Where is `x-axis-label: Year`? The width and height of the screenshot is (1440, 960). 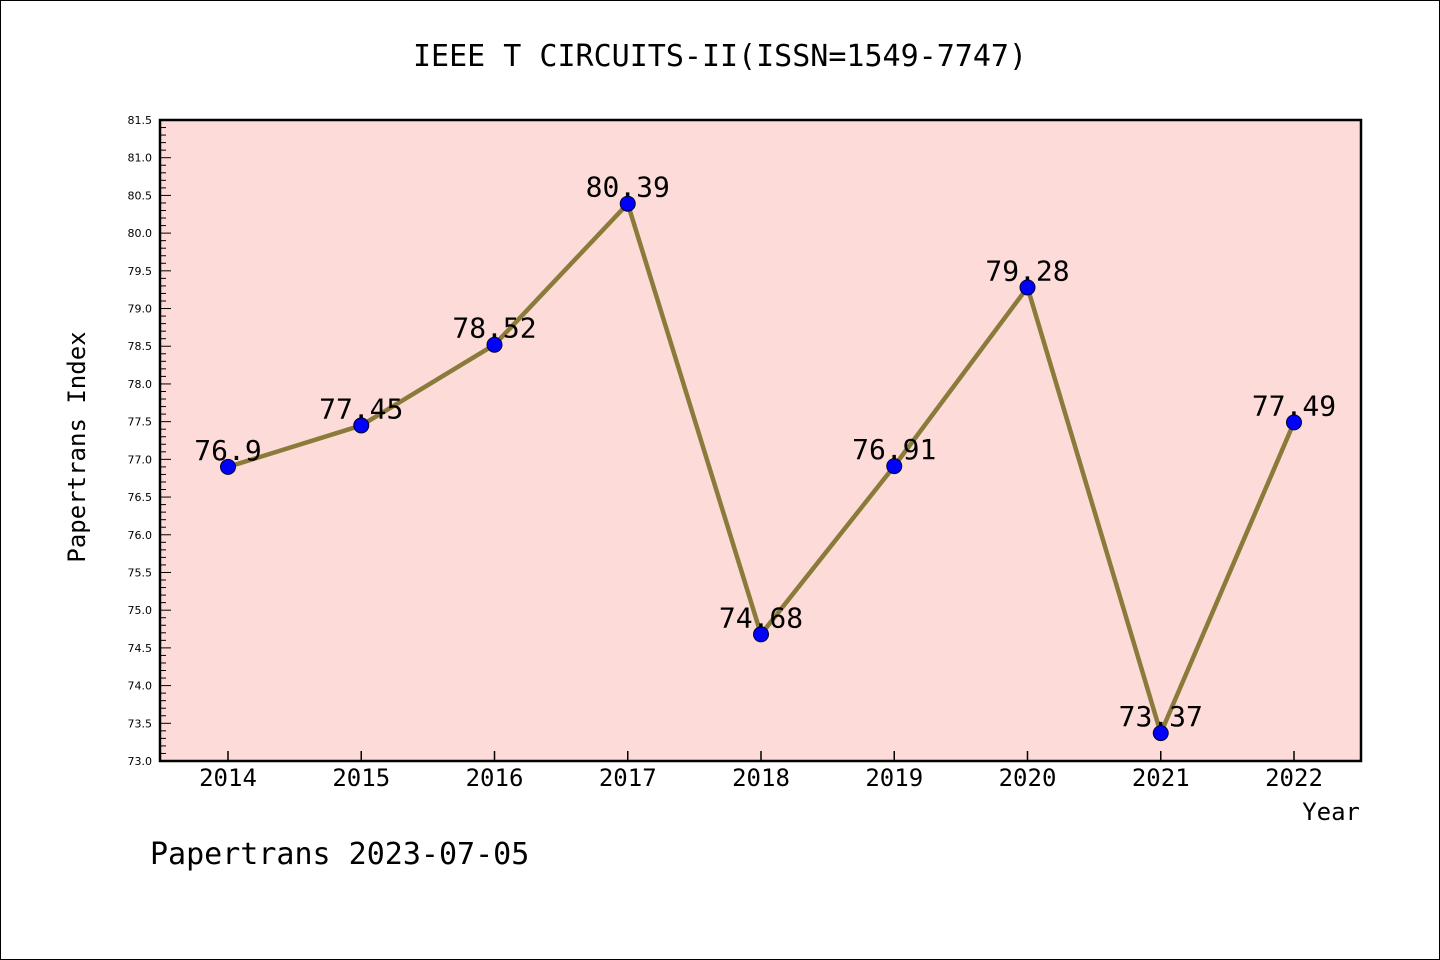
x-axis-label: Year is located at coordinates (1331, 812).